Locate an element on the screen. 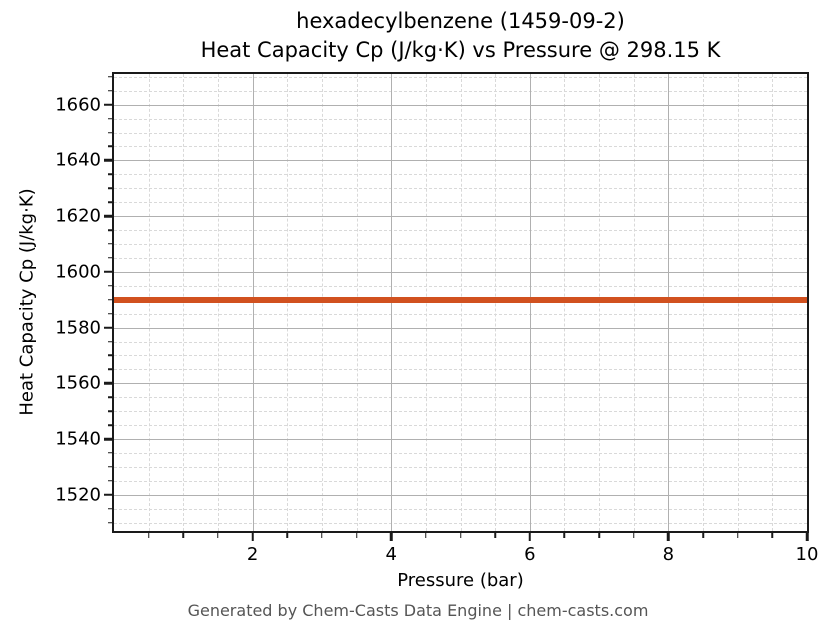  y-tick-label: 1600 is located at coordinates (78, 272).